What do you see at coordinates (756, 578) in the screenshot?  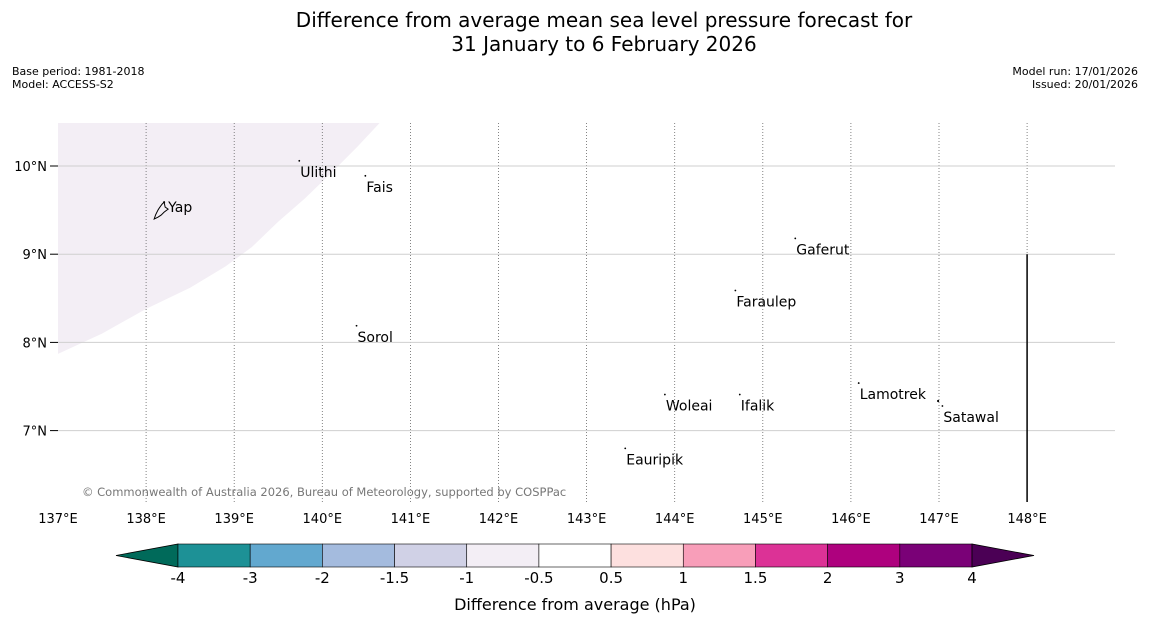 I see `colorbar-tick-label: 1.5` at bounding box center [756, 578].